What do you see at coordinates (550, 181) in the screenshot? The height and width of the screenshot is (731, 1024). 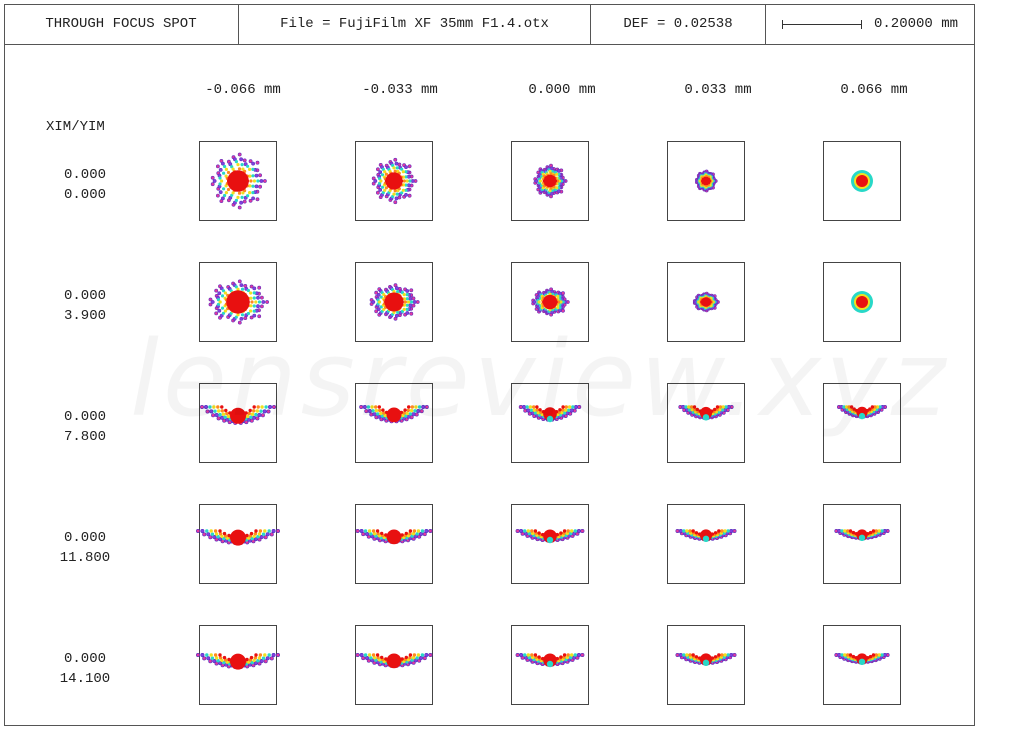 I see `spot-box-r1-c3` at bounding box center [550, 181].